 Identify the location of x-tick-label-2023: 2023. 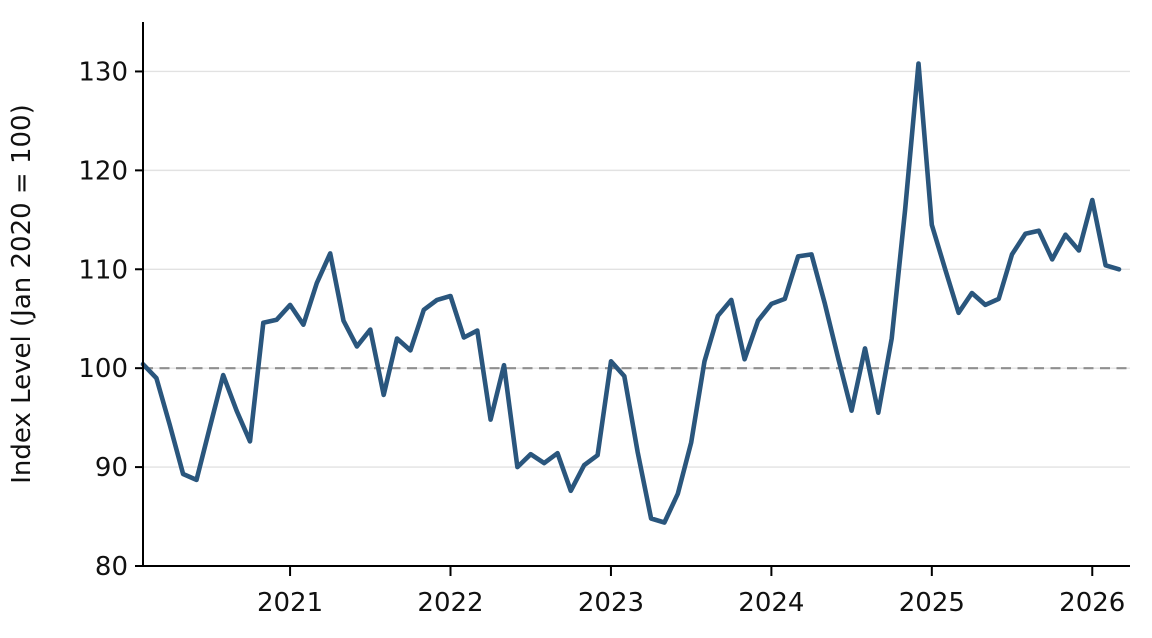
(611, 603).